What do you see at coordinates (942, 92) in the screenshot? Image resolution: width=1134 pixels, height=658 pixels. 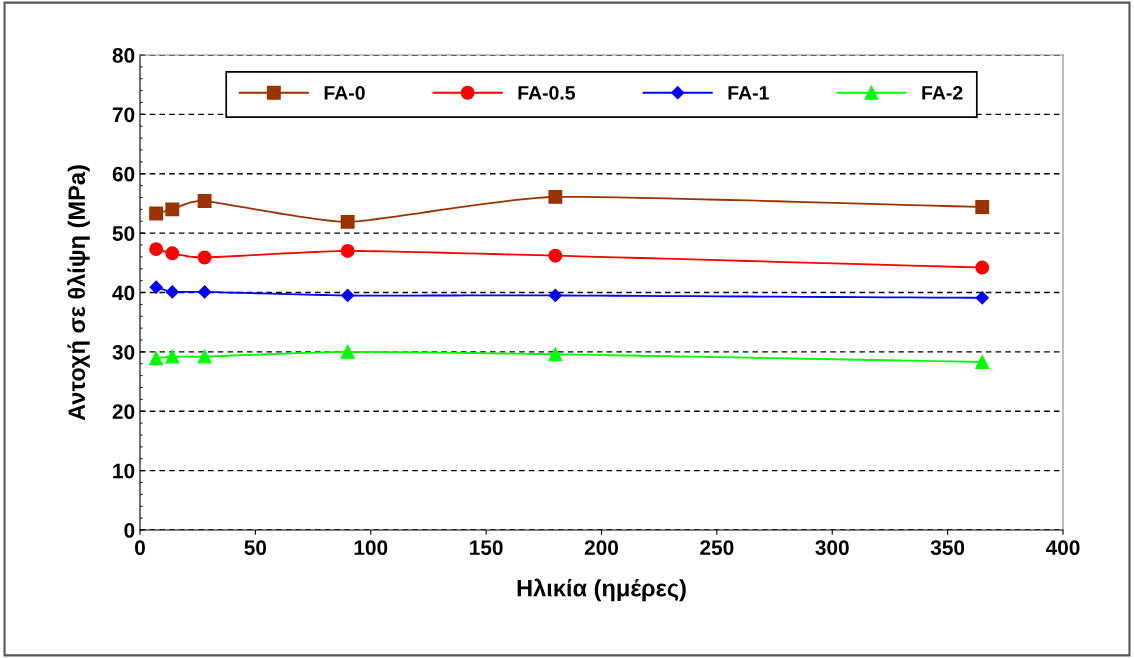 I see `legend-label: FA-2` at bounding box center [942, 92].